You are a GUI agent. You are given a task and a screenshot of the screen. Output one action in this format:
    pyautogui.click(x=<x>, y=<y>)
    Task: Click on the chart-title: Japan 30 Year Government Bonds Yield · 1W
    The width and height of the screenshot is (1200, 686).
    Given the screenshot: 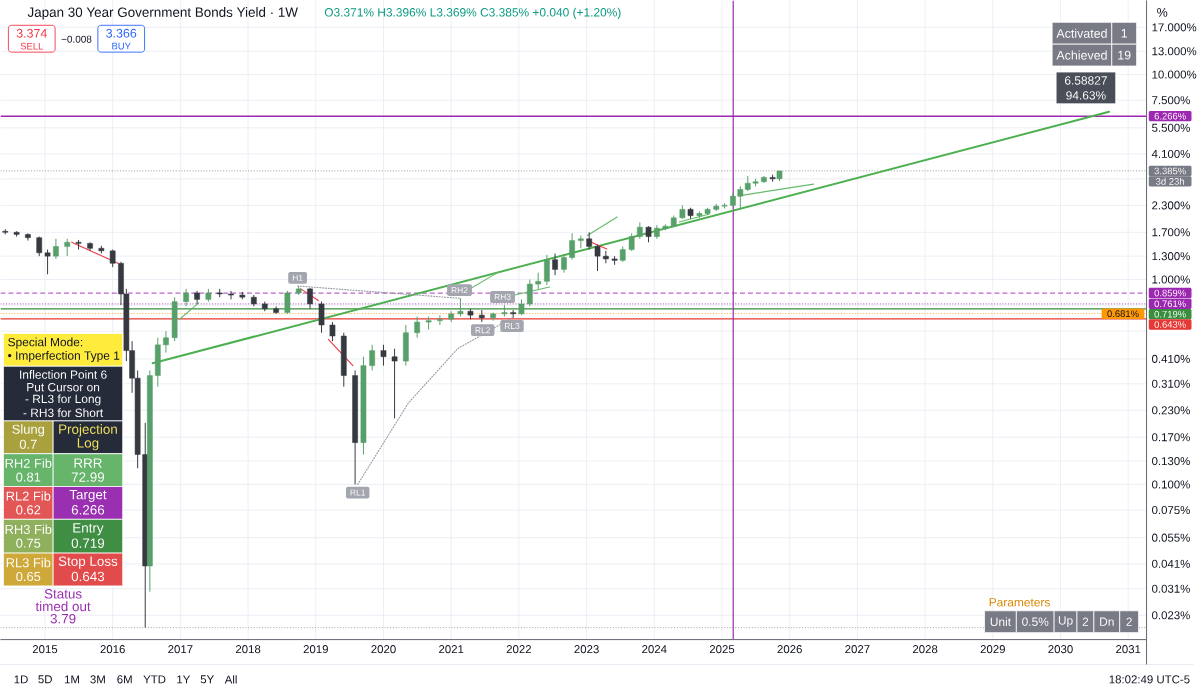 What is the action you would take?
    pyautogui.click(x=162, y=13)
    